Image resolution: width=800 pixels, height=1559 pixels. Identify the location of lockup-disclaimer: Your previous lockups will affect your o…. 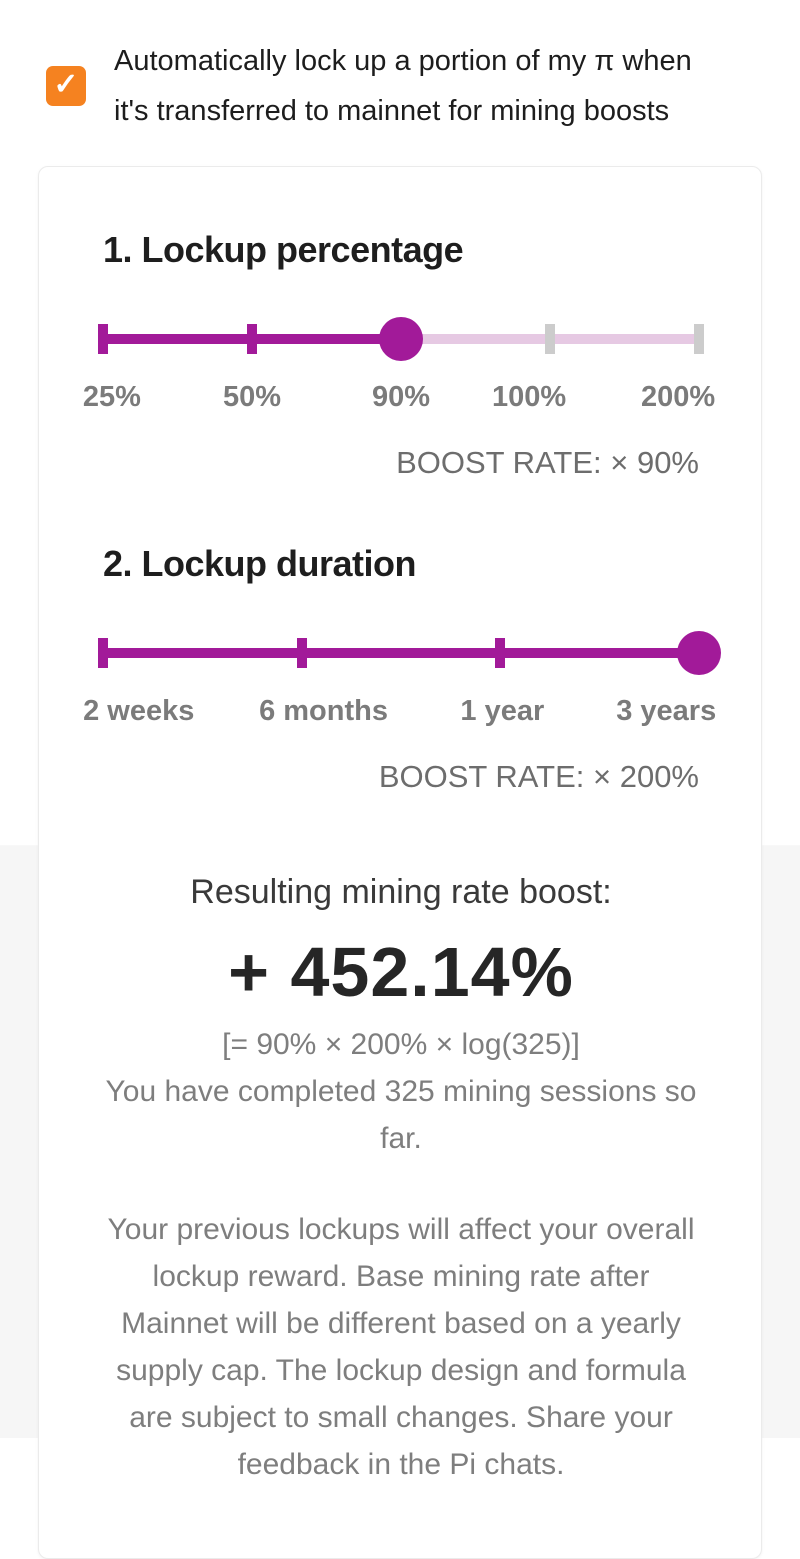
(401, 1347).